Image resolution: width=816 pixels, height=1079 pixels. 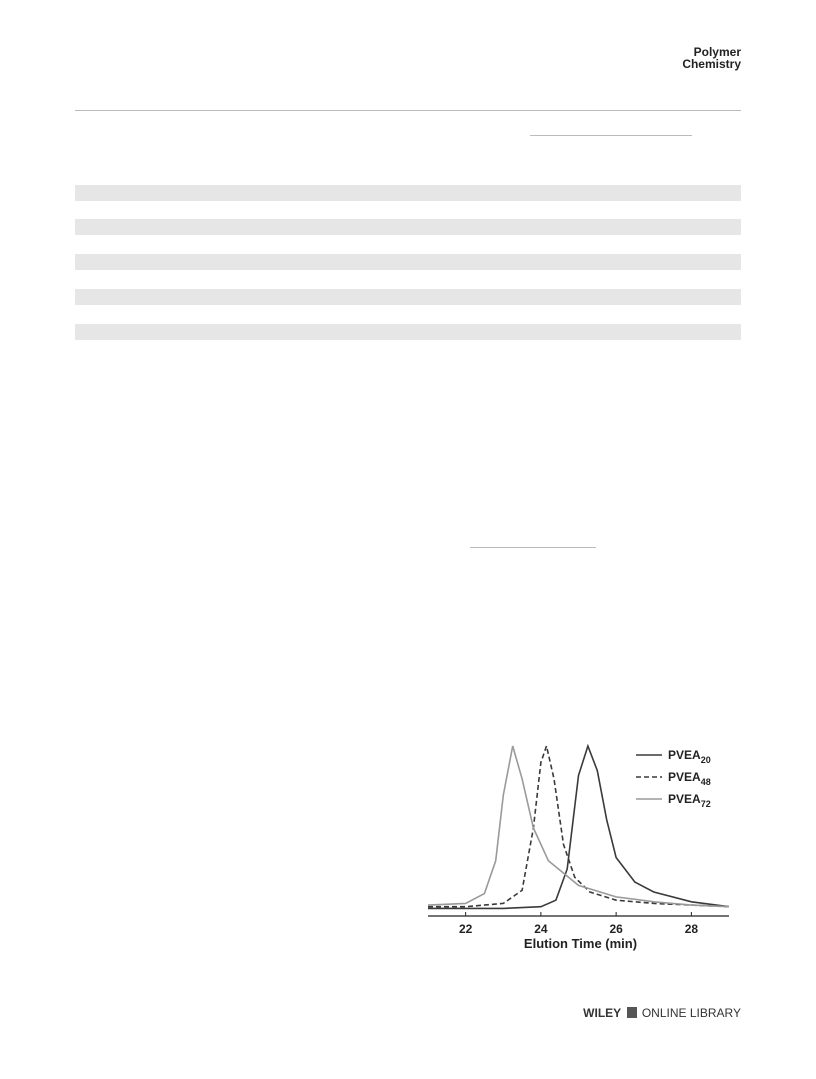 What do you see at coordinates (616, 929) in the screenshot?
I see `x-tick-label: 26` at bounding box center [616, 929].